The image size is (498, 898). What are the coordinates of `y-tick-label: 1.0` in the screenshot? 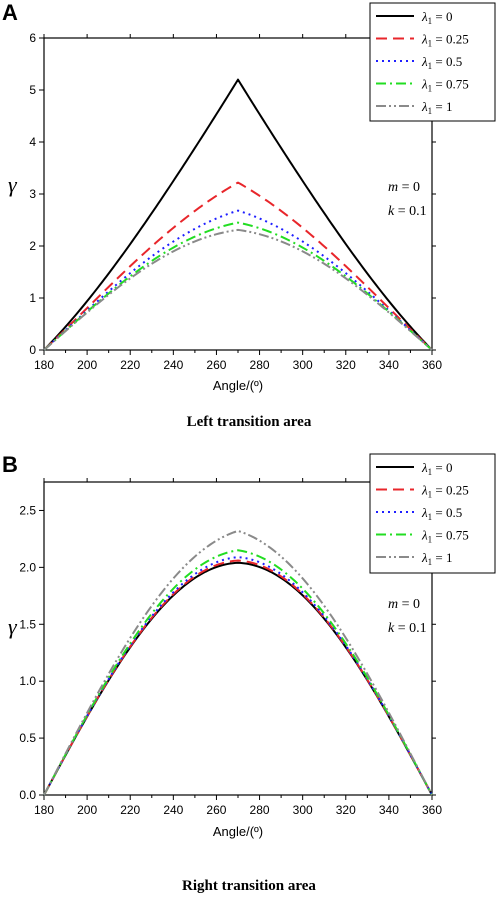 It's located at (27, 681).